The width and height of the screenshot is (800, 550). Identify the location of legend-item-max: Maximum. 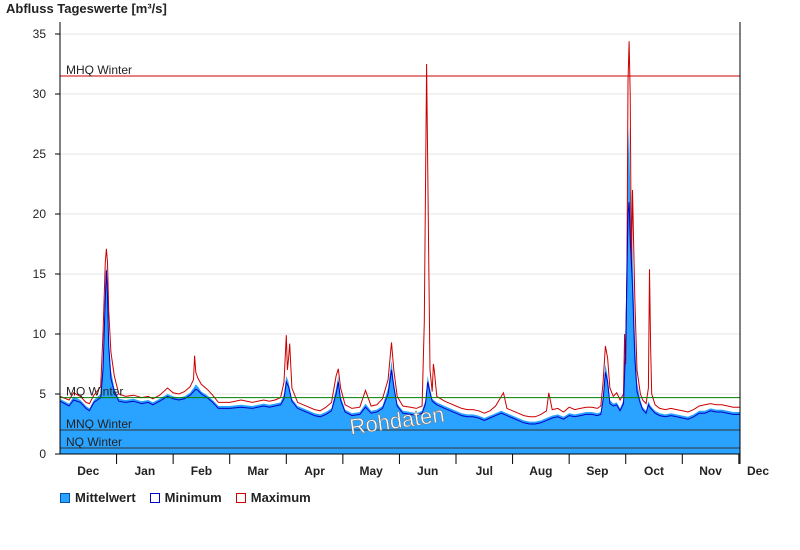
(273, 497).